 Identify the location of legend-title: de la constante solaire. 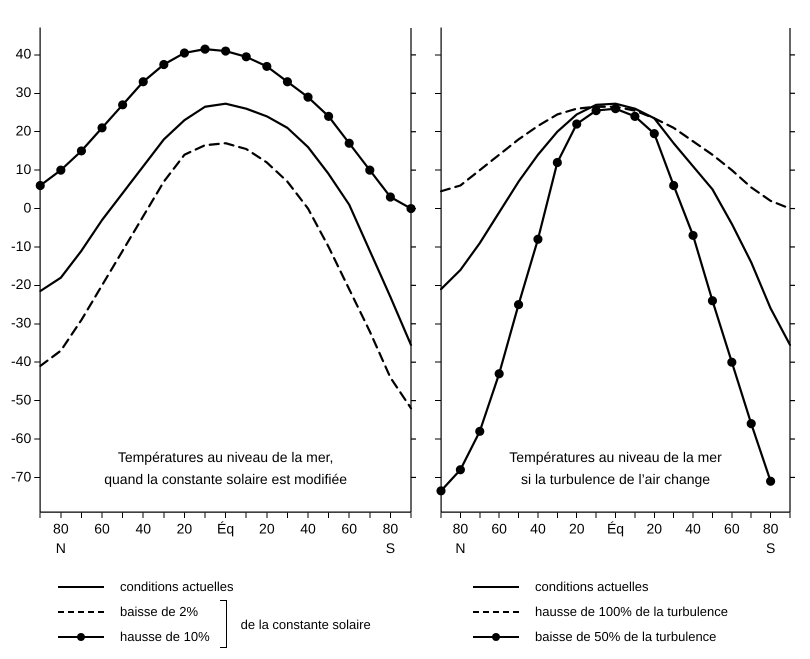
(305, 624).